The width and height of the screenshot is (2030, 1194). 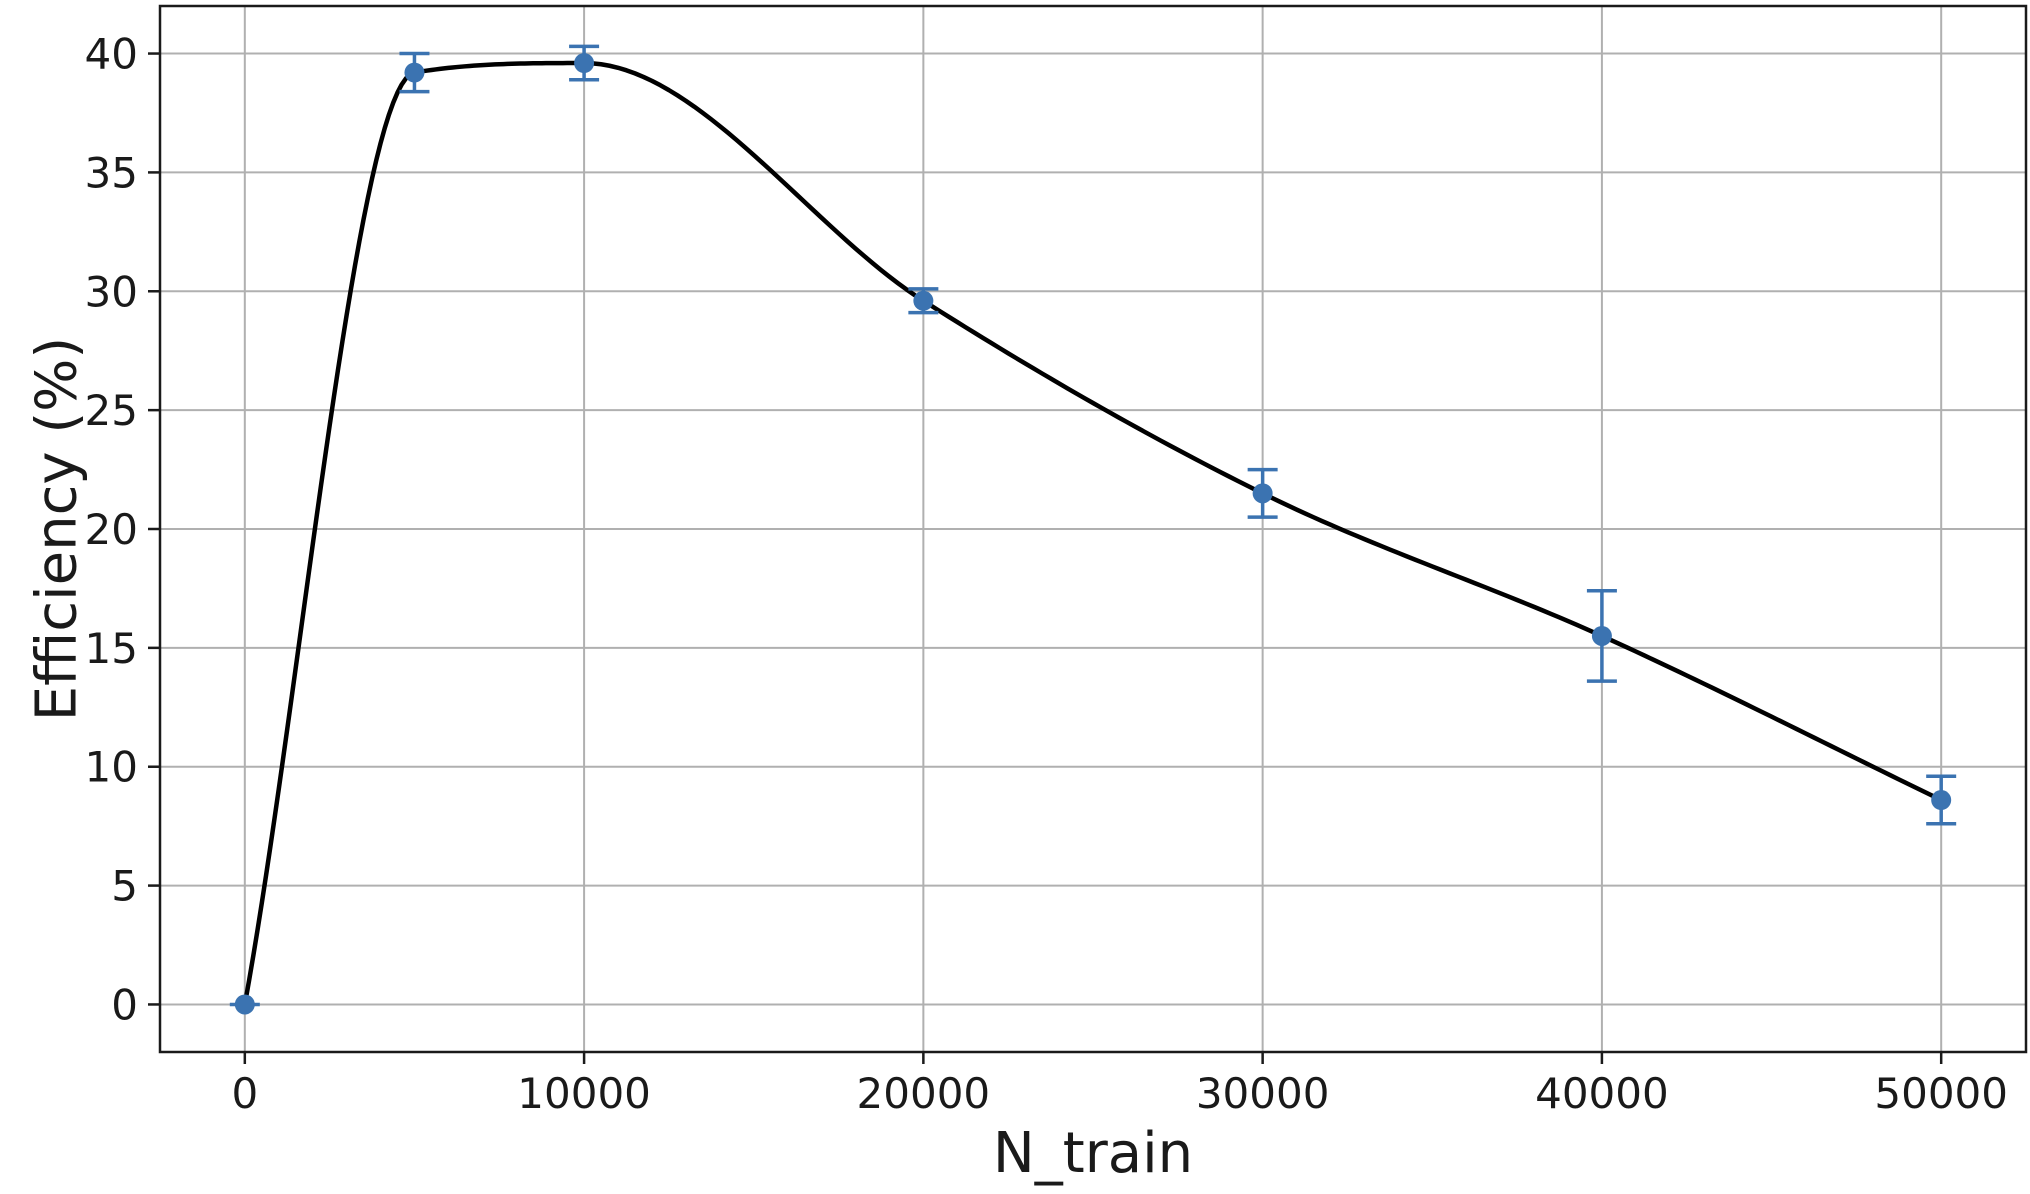 I want to click on y-tick-label: 20, so click(x=111, y=529).